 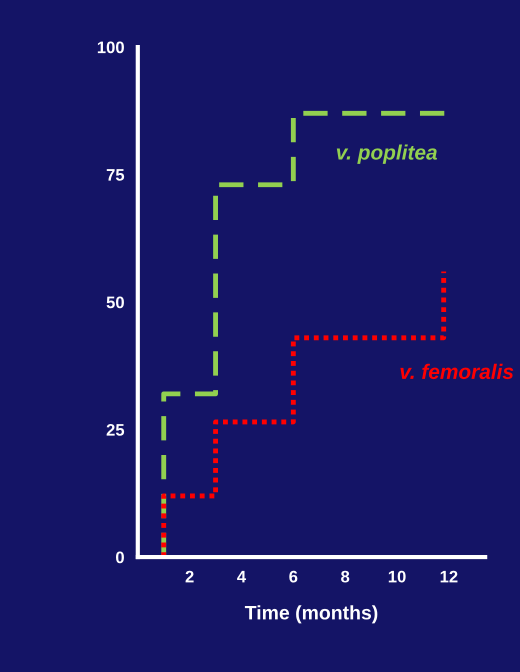 I want to click on x-axis-title: Time (months), so click(x=311, y=614).